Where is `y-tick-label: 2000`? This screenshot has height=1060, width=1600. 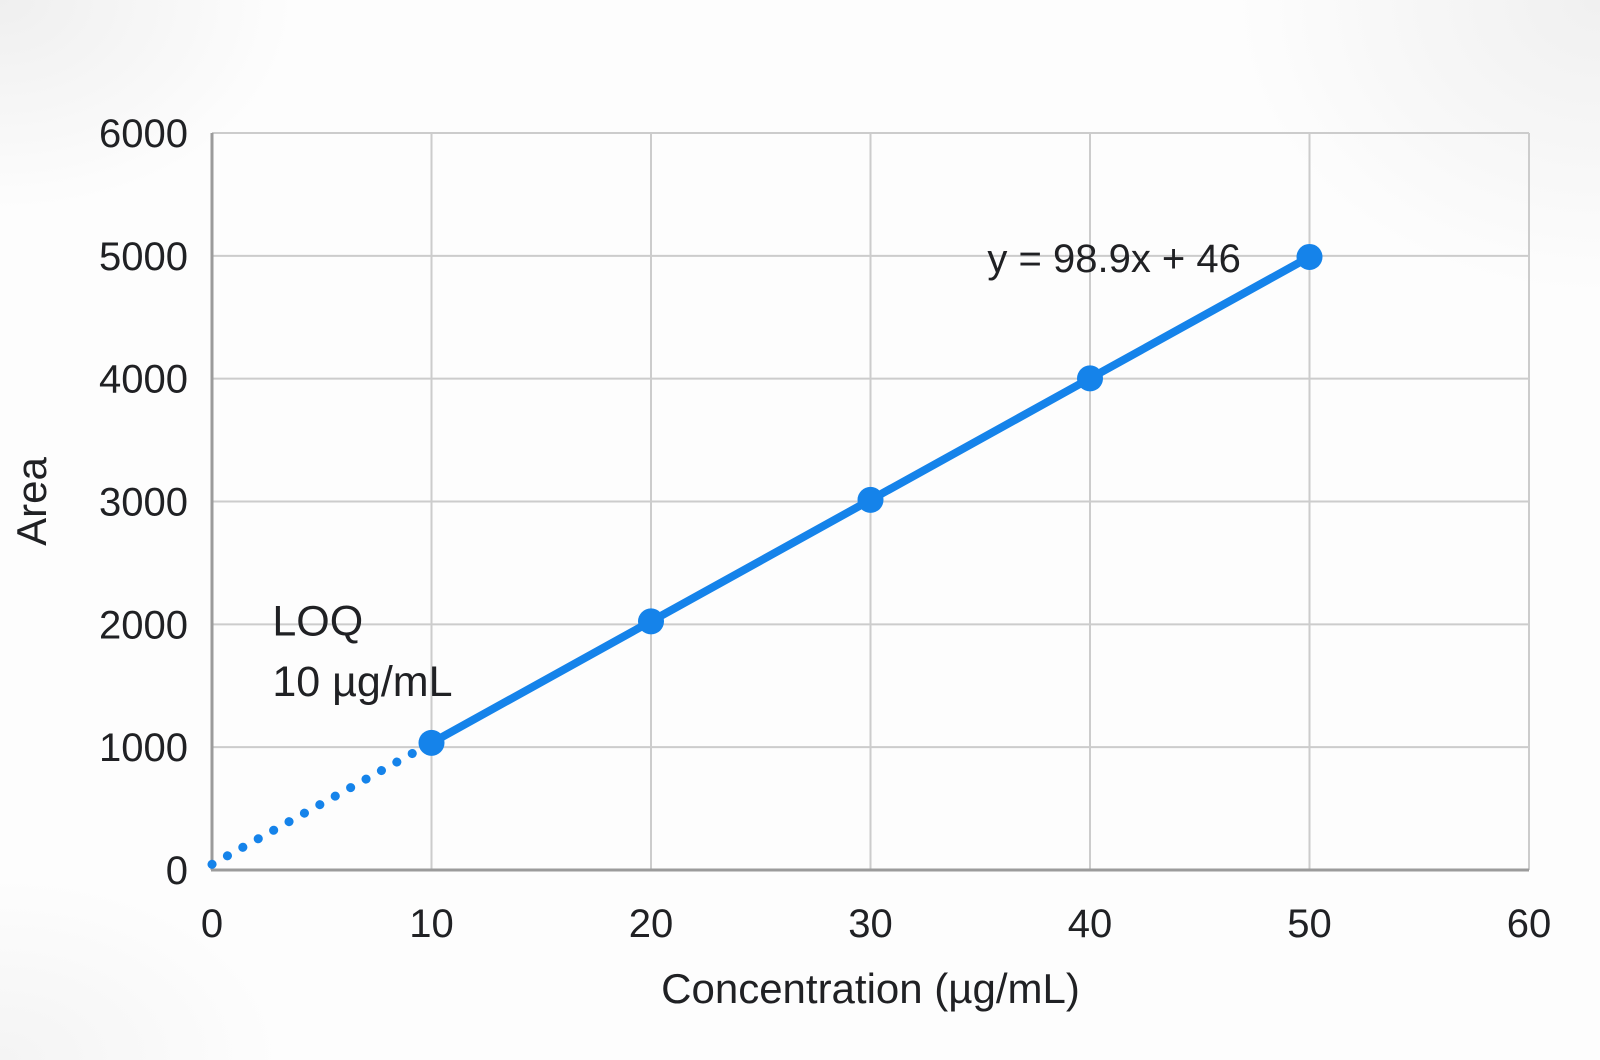
y-tick-label: 2000 is located at coordinates (143, 625).